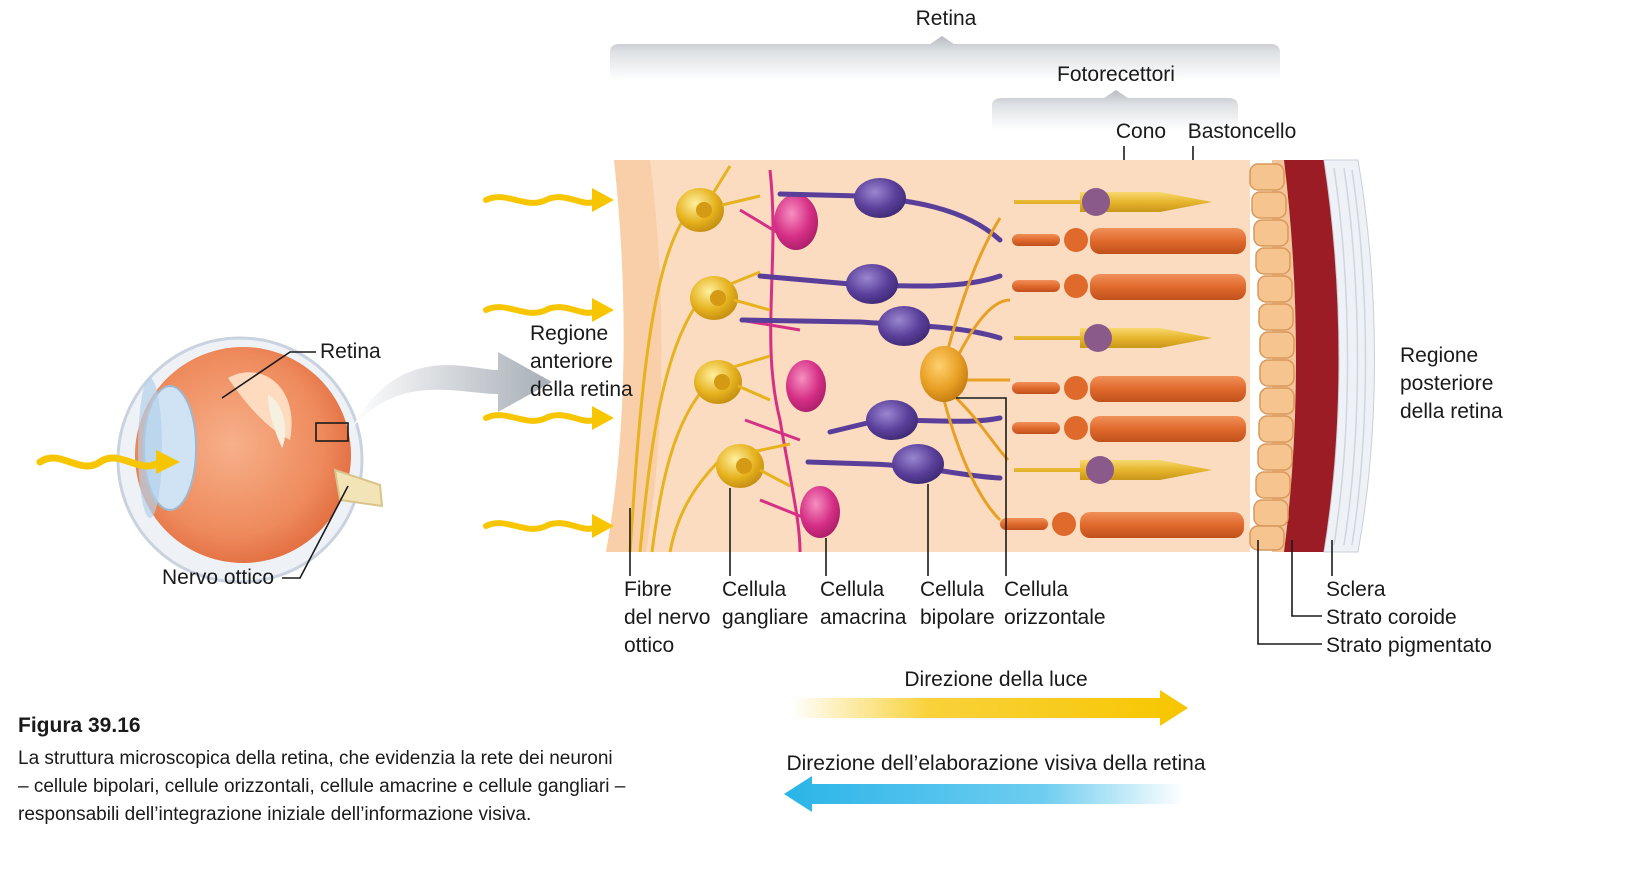 This screenshot has height=893, width=1652. I want to click on bottom-leaders, so click(981, 521).